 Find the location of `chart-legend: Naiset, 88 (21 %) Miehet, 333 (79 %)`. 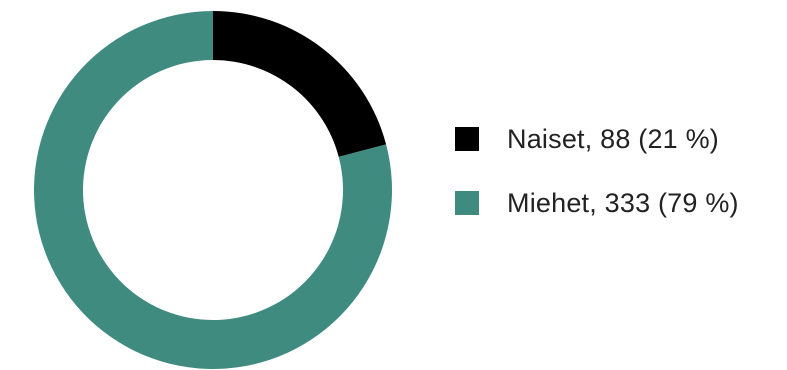

chart-legend: Naiset, 88 (21 %) Miehet, 333 (79 %) is located at coordinates (597, 171).